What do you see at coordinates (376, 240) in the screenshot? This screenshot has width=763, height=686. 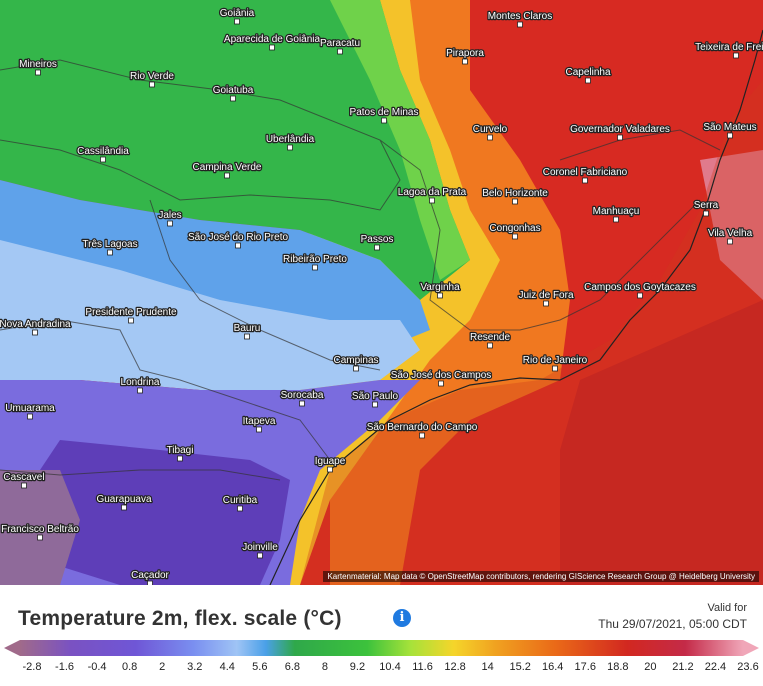 I see `city-label: Passos` at bounding box center [376, 240].